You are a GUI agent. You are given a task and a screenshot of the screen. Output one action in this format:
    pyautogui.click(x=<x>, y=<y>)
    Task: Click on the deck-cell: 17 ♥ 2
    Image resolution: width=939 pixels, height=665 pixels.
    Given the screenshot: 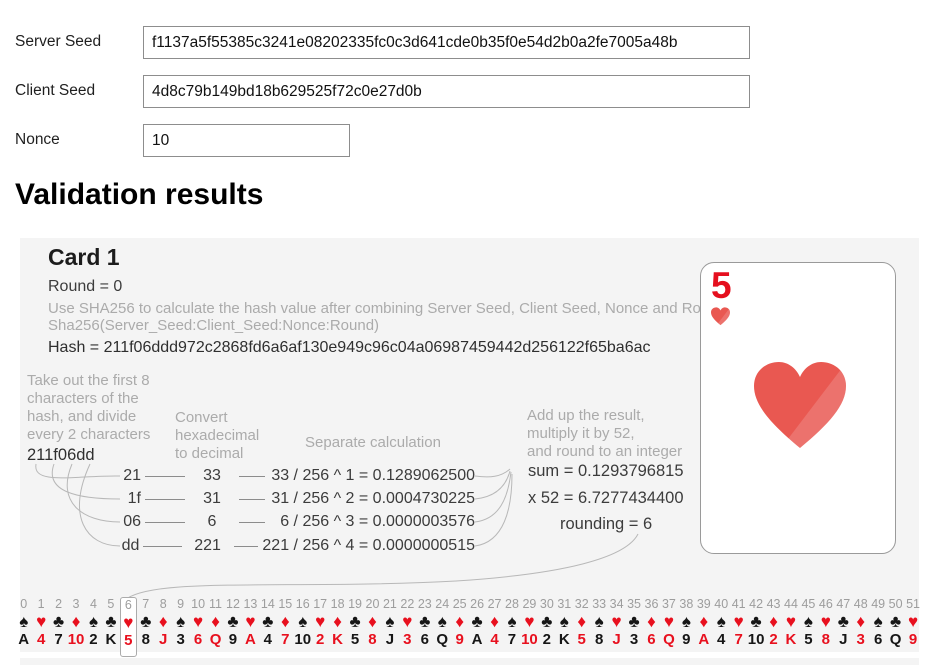 What is the action you would take?
    pyautogui.click(x=319, y=622)
    